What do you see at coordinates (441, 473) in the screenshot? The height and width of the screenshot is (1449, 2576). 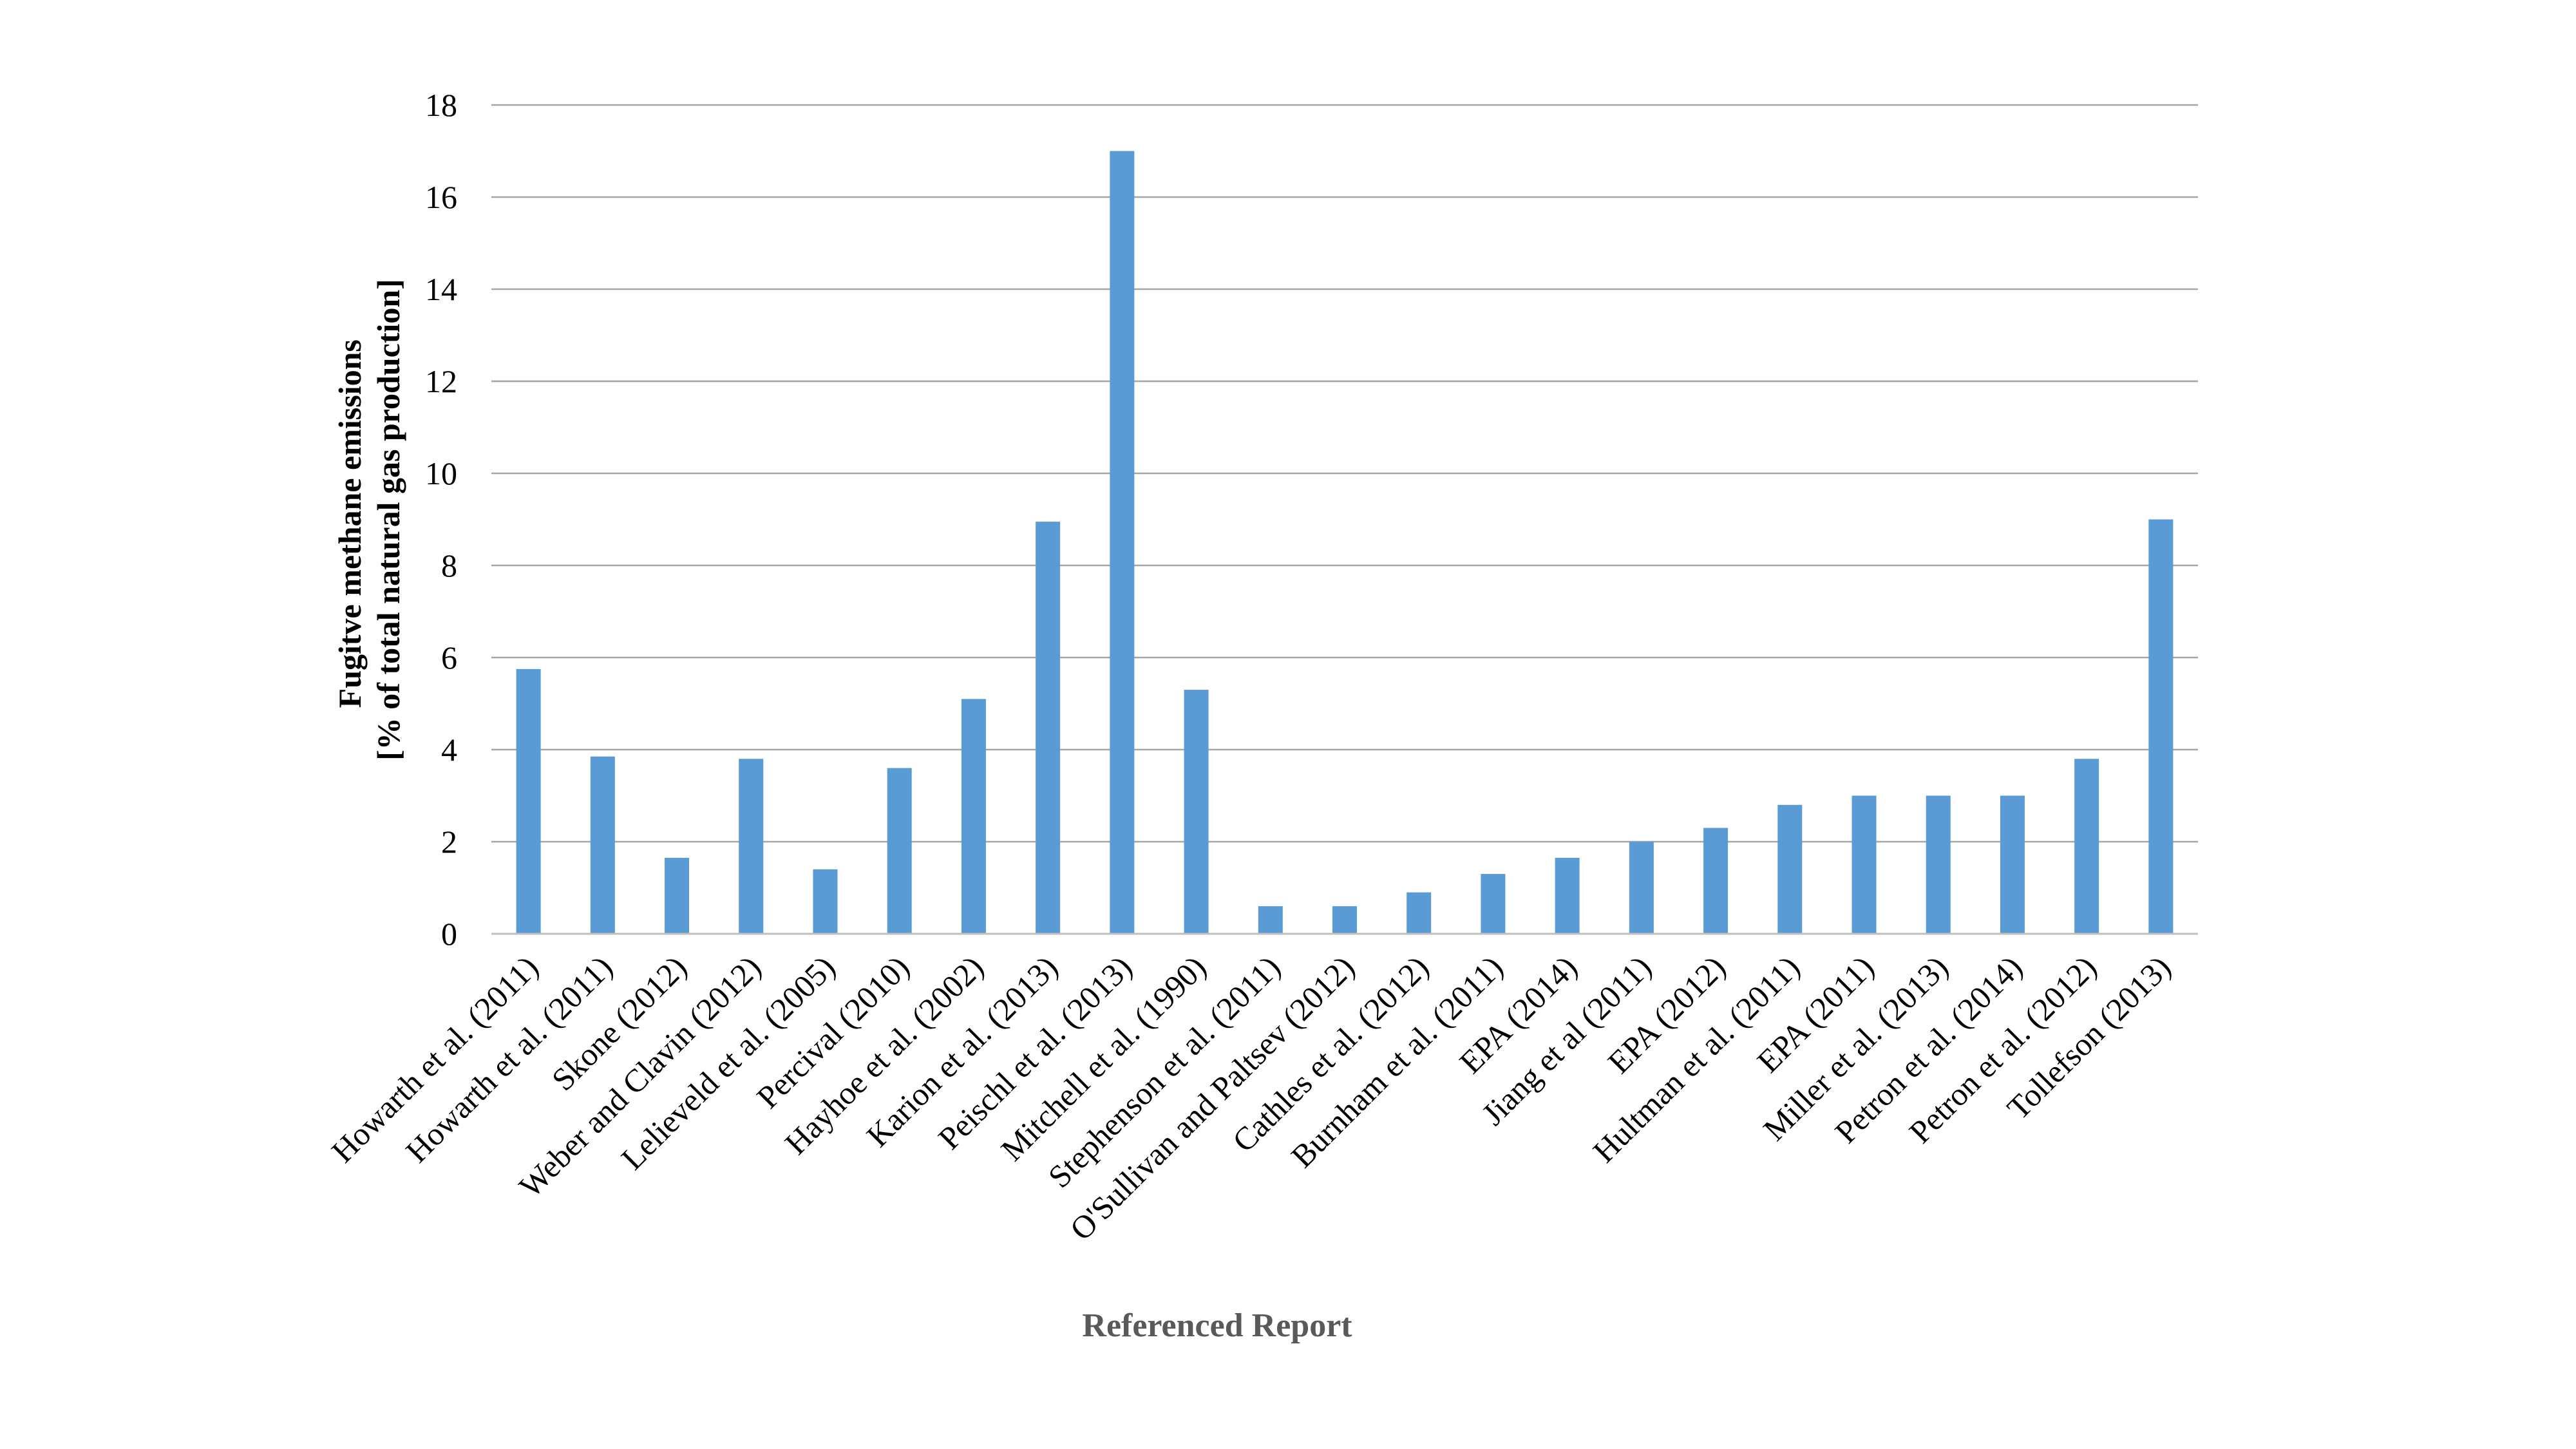 I see `y-tick-label: 10` at bounding box center [441, 473].